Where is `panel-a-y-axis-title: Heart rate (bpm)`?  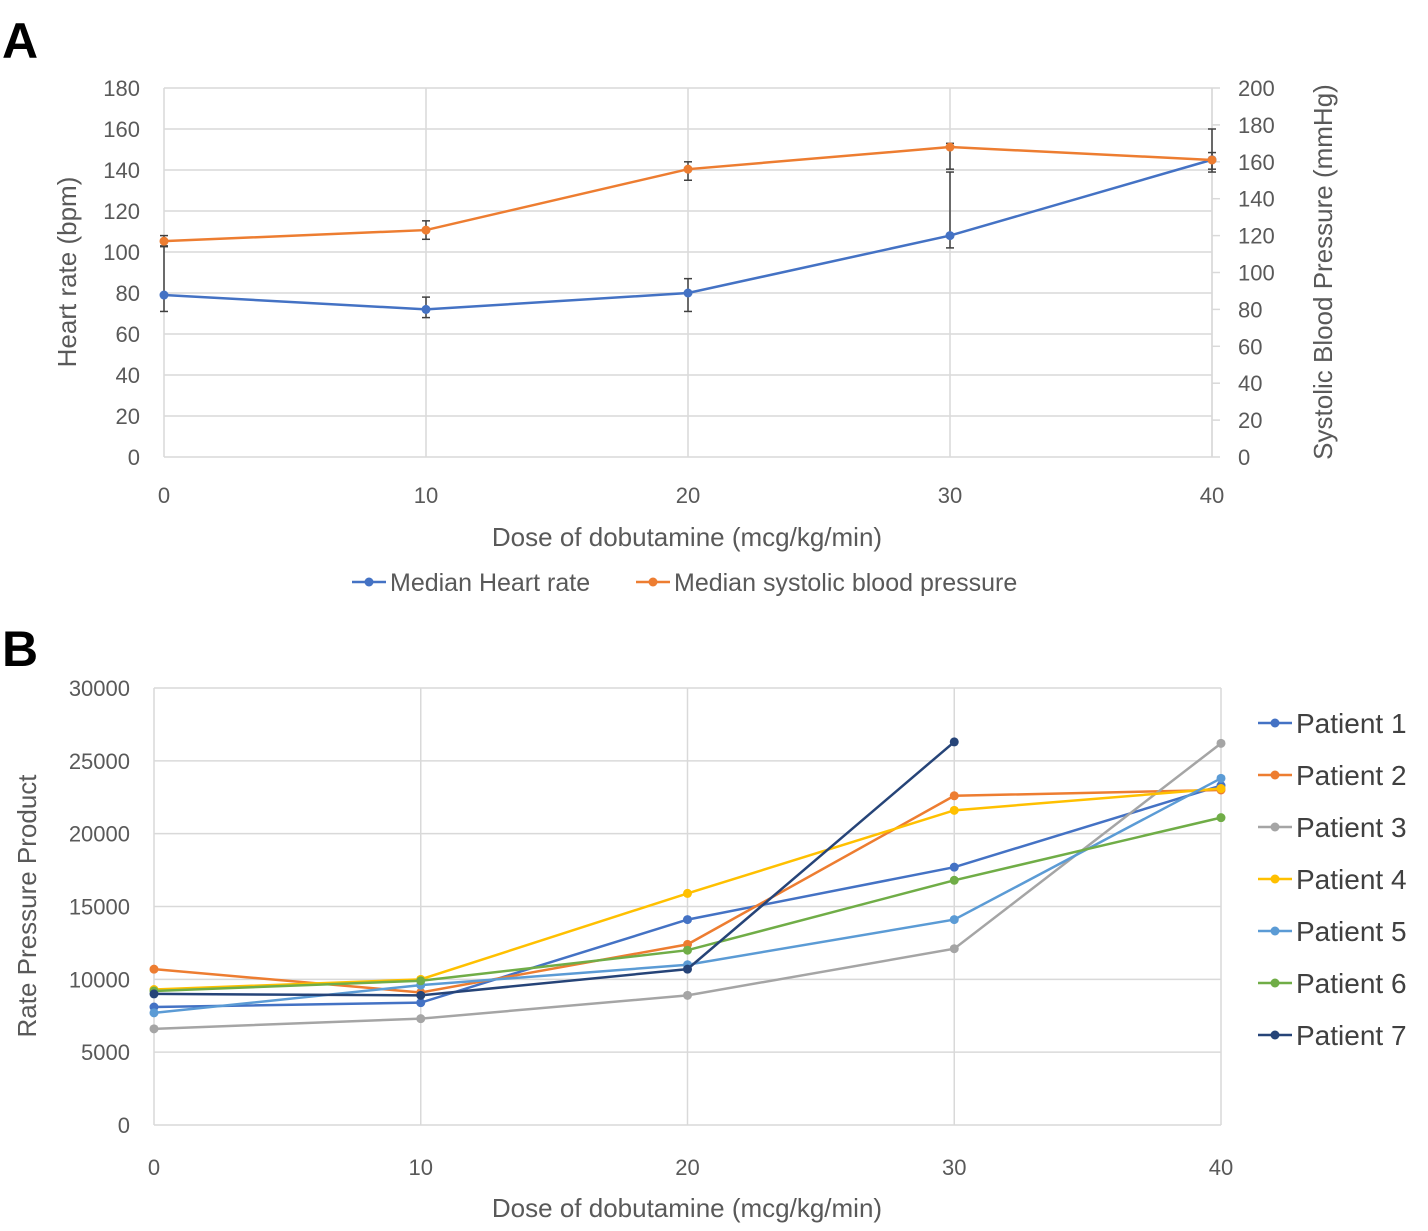 panel-a-y-axis-title: Heart rate (bpm) is located at coordinates (67, 272).